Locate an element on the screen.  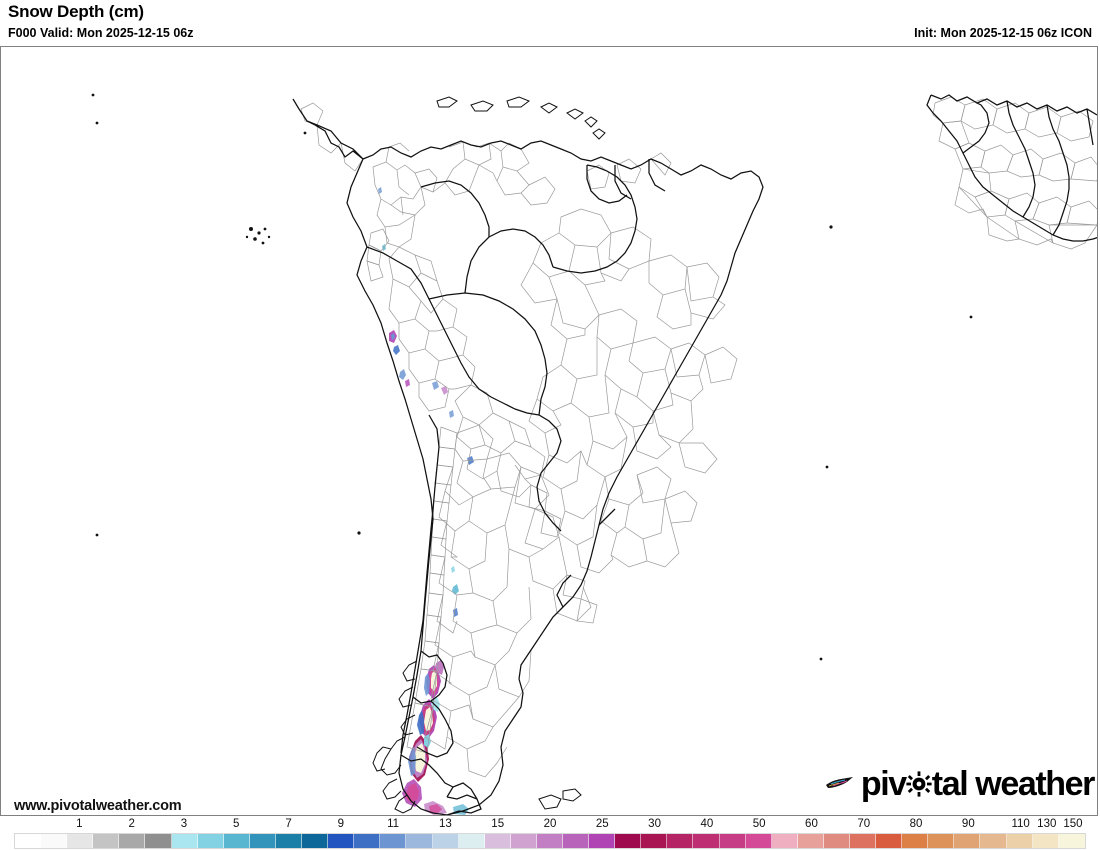
colorbar-tick: 5 is located at coordinates (236, 824).